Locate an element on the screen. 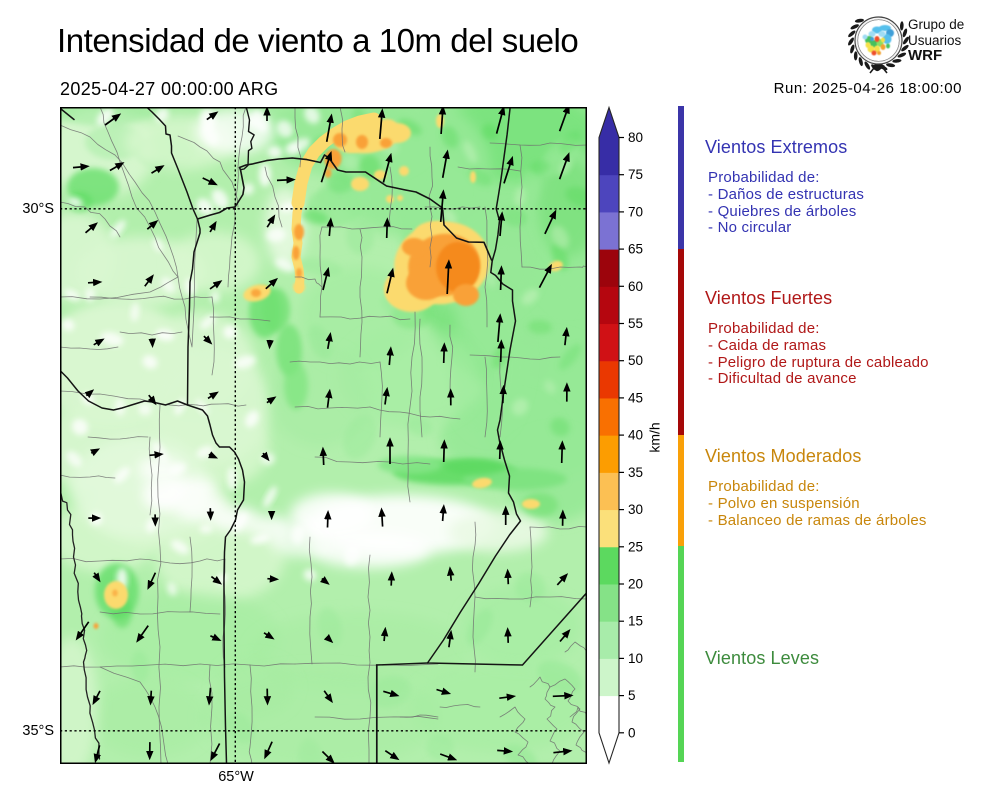 The image size is (1000, 800). svg-text: 0 is located at coordinates (632, 732).